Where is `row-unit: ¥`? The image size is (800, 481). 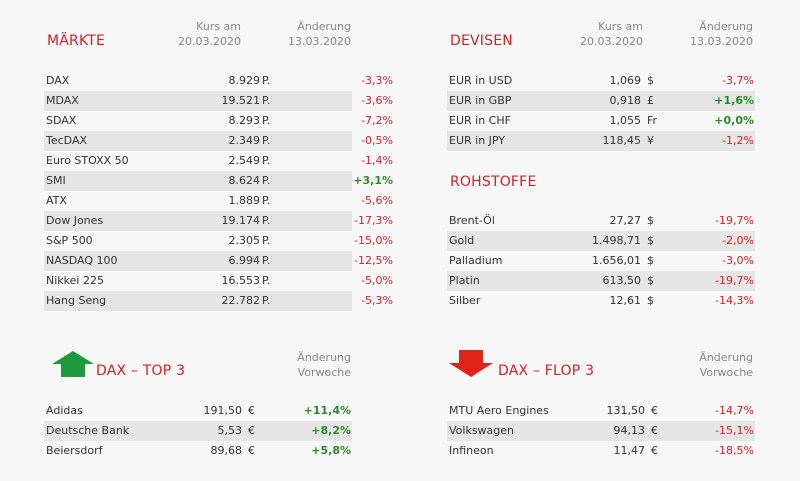 row-unit: ¥ is located at coordinates (650, 140).